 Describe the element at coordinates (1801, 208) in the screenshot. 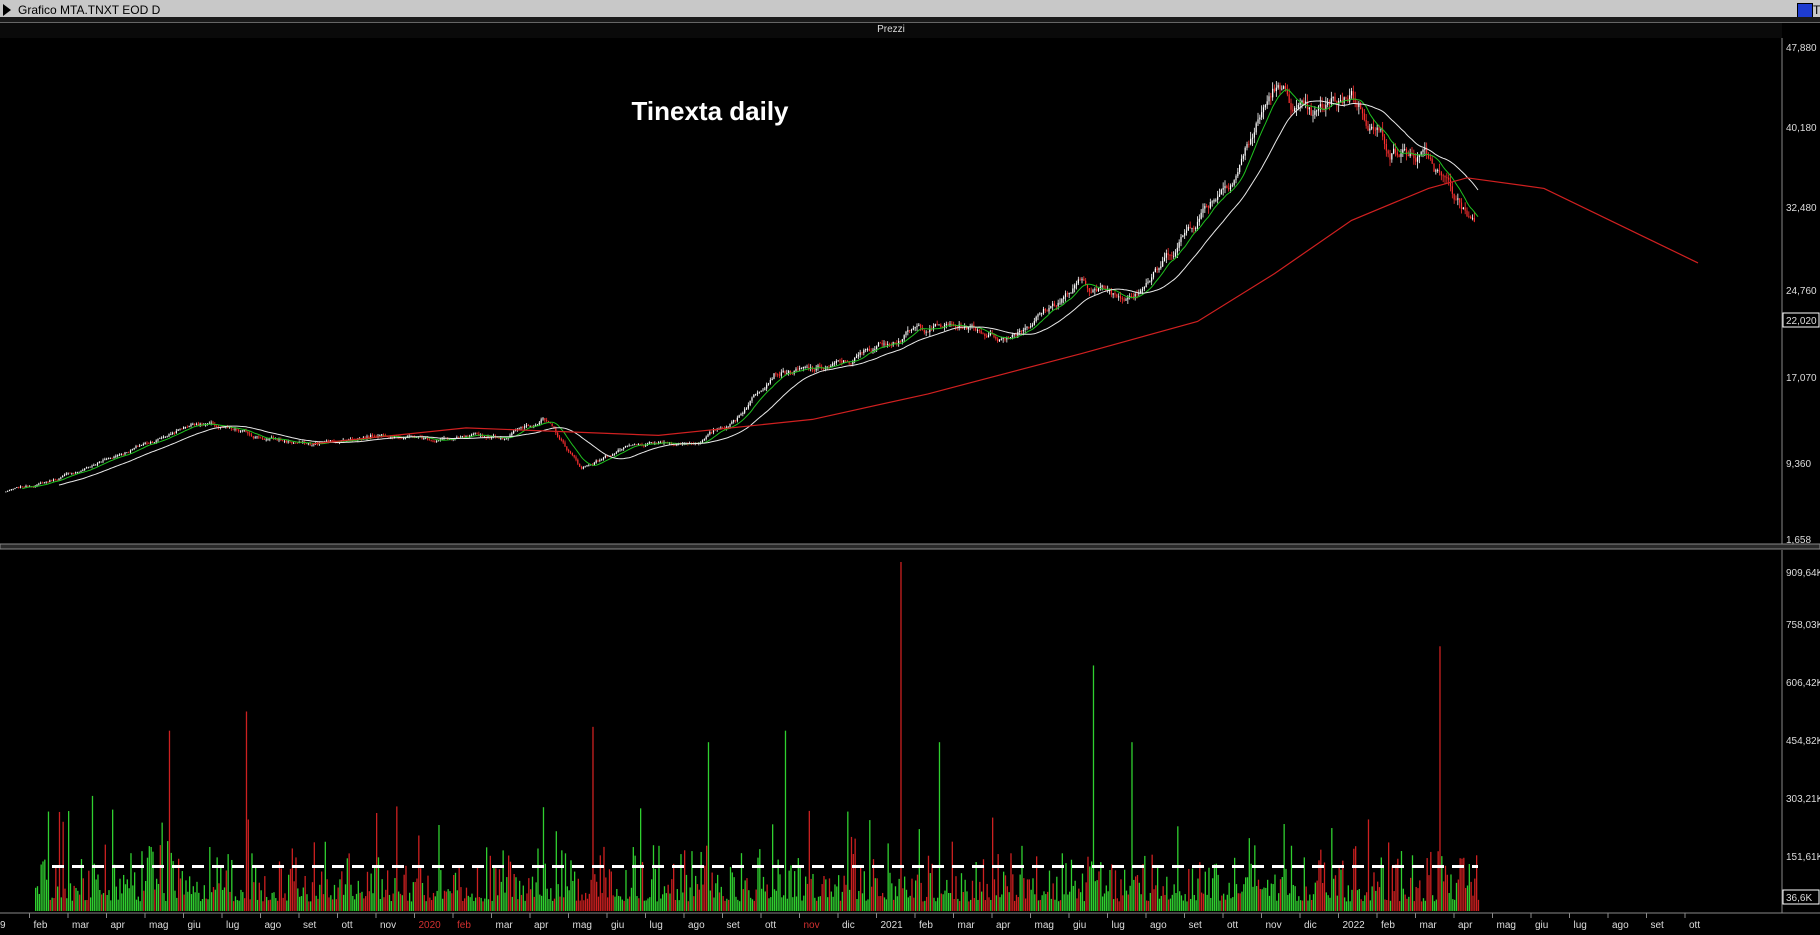

I see `price-tick-label: 32,480` at that location.